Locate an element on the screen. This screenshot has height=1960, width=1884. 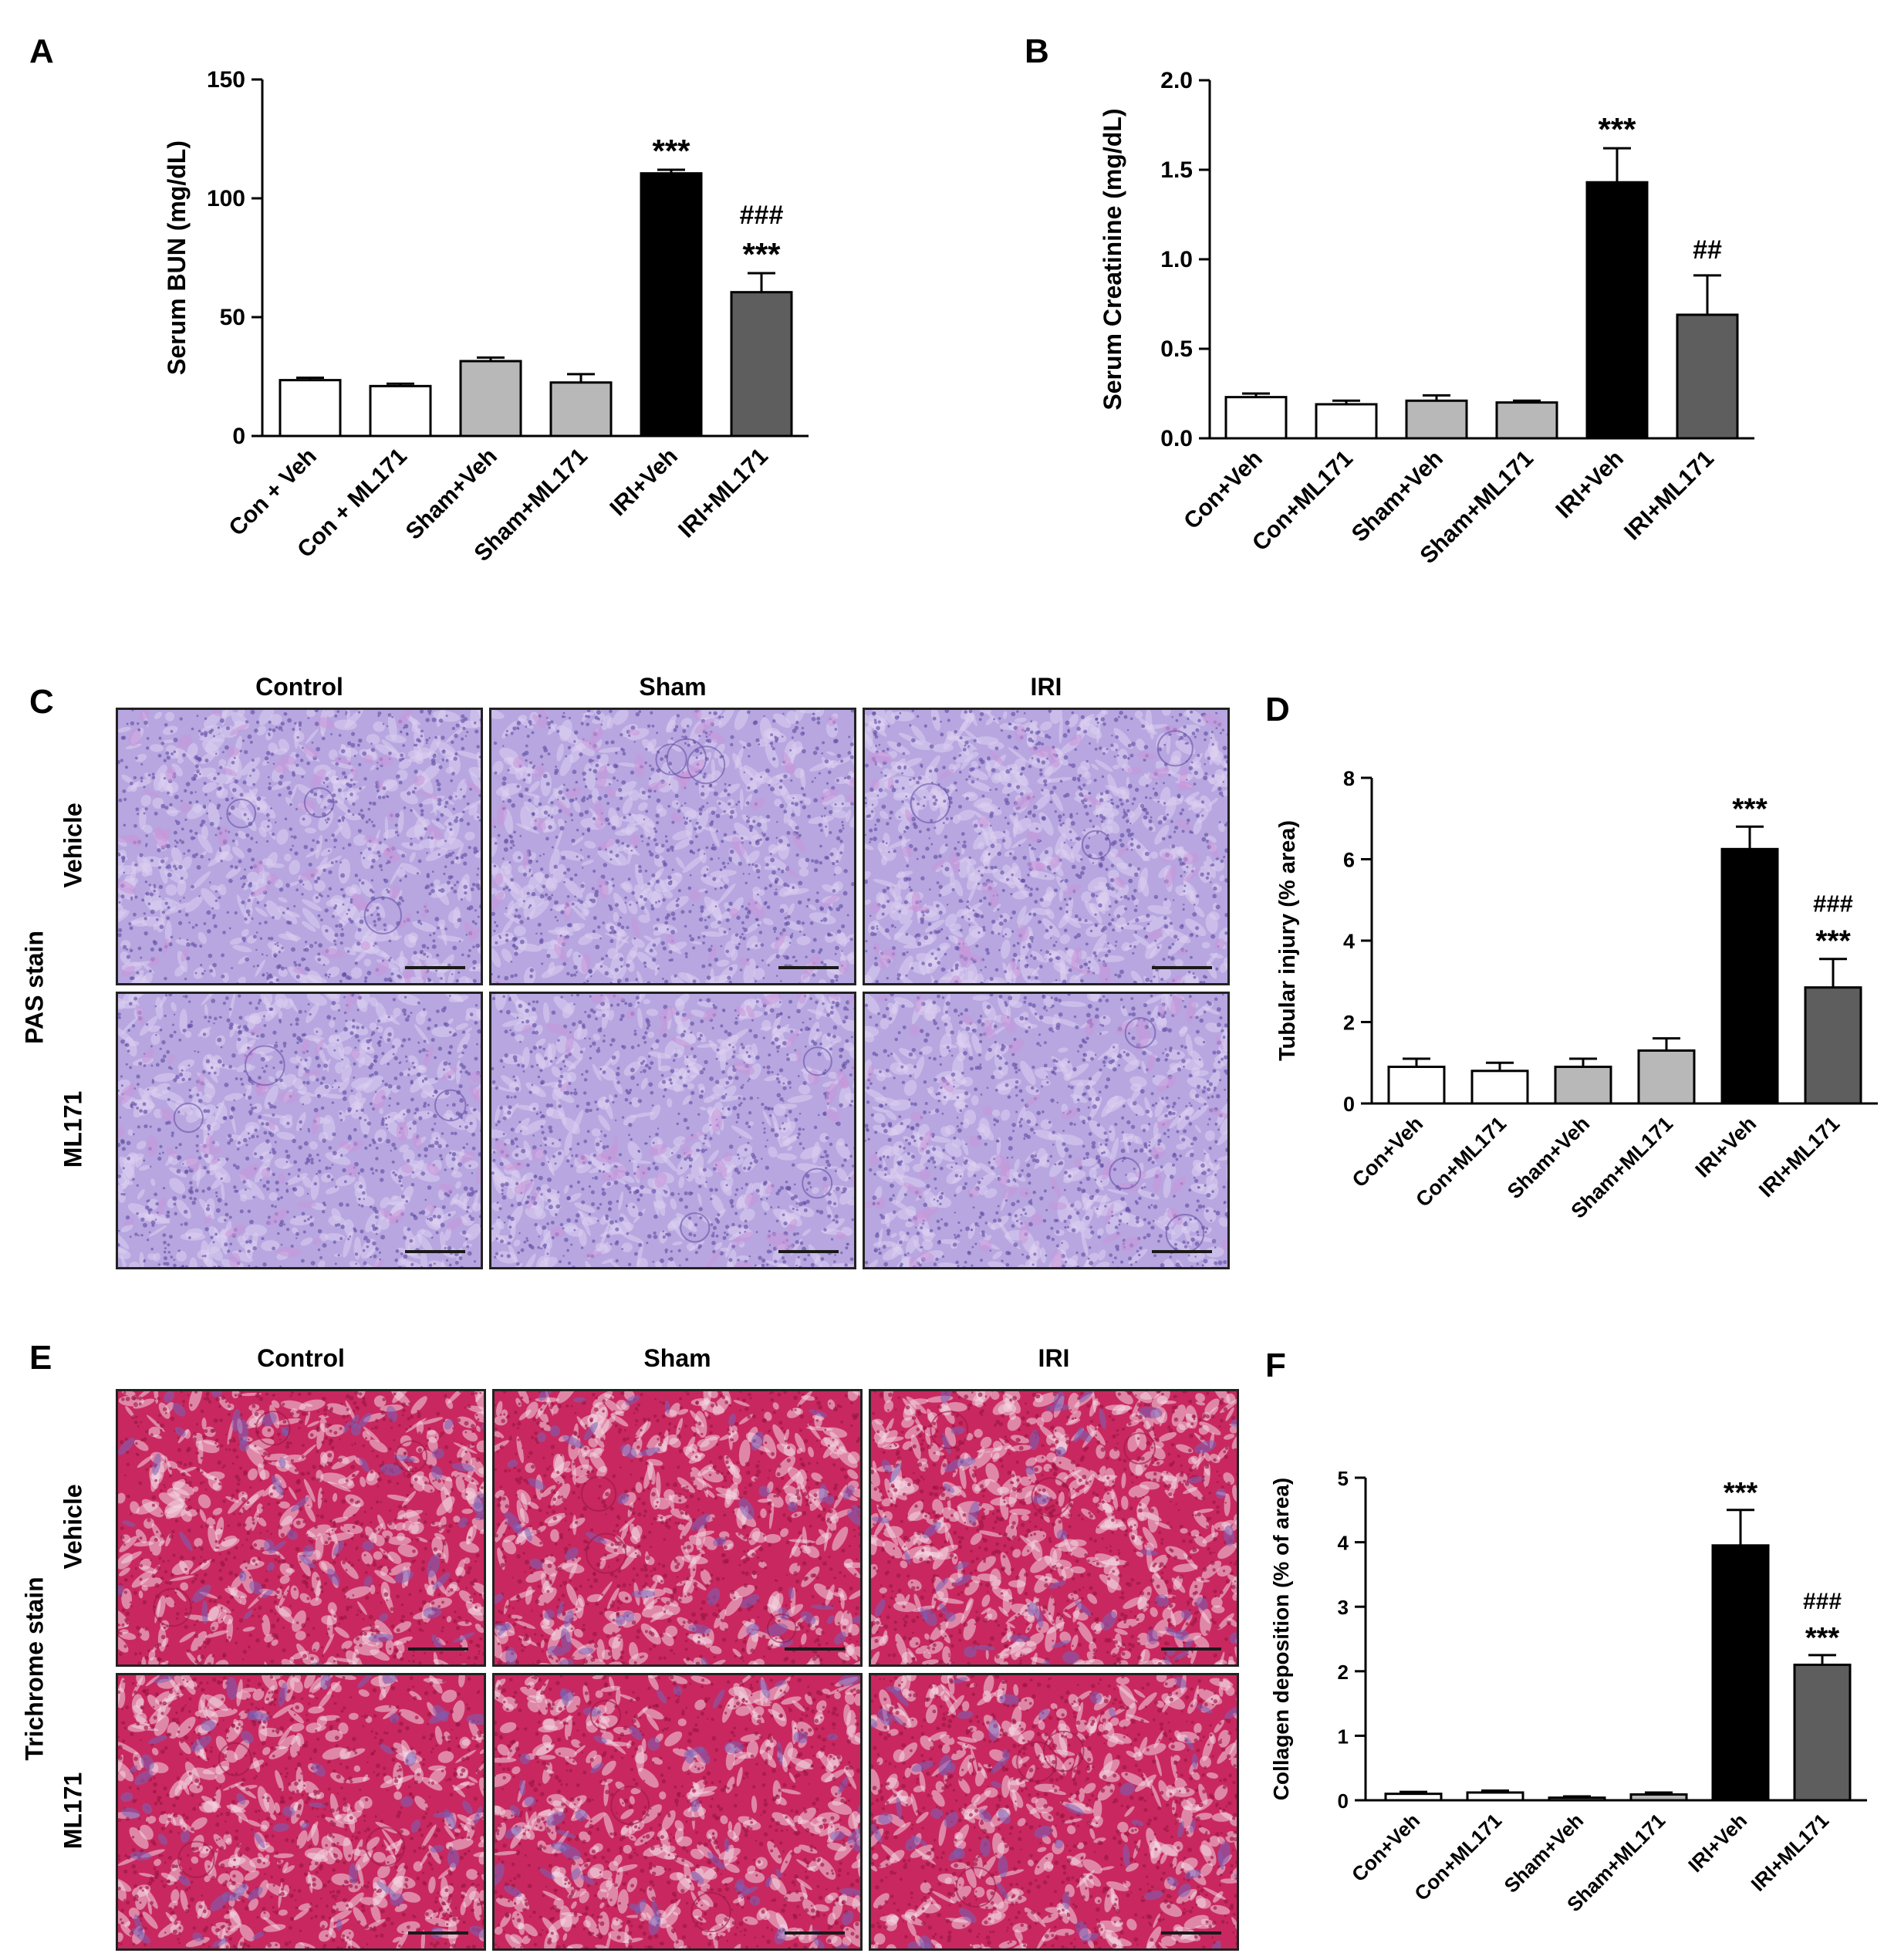
y-tick-label: 100 is located at coordinates (226, 198).